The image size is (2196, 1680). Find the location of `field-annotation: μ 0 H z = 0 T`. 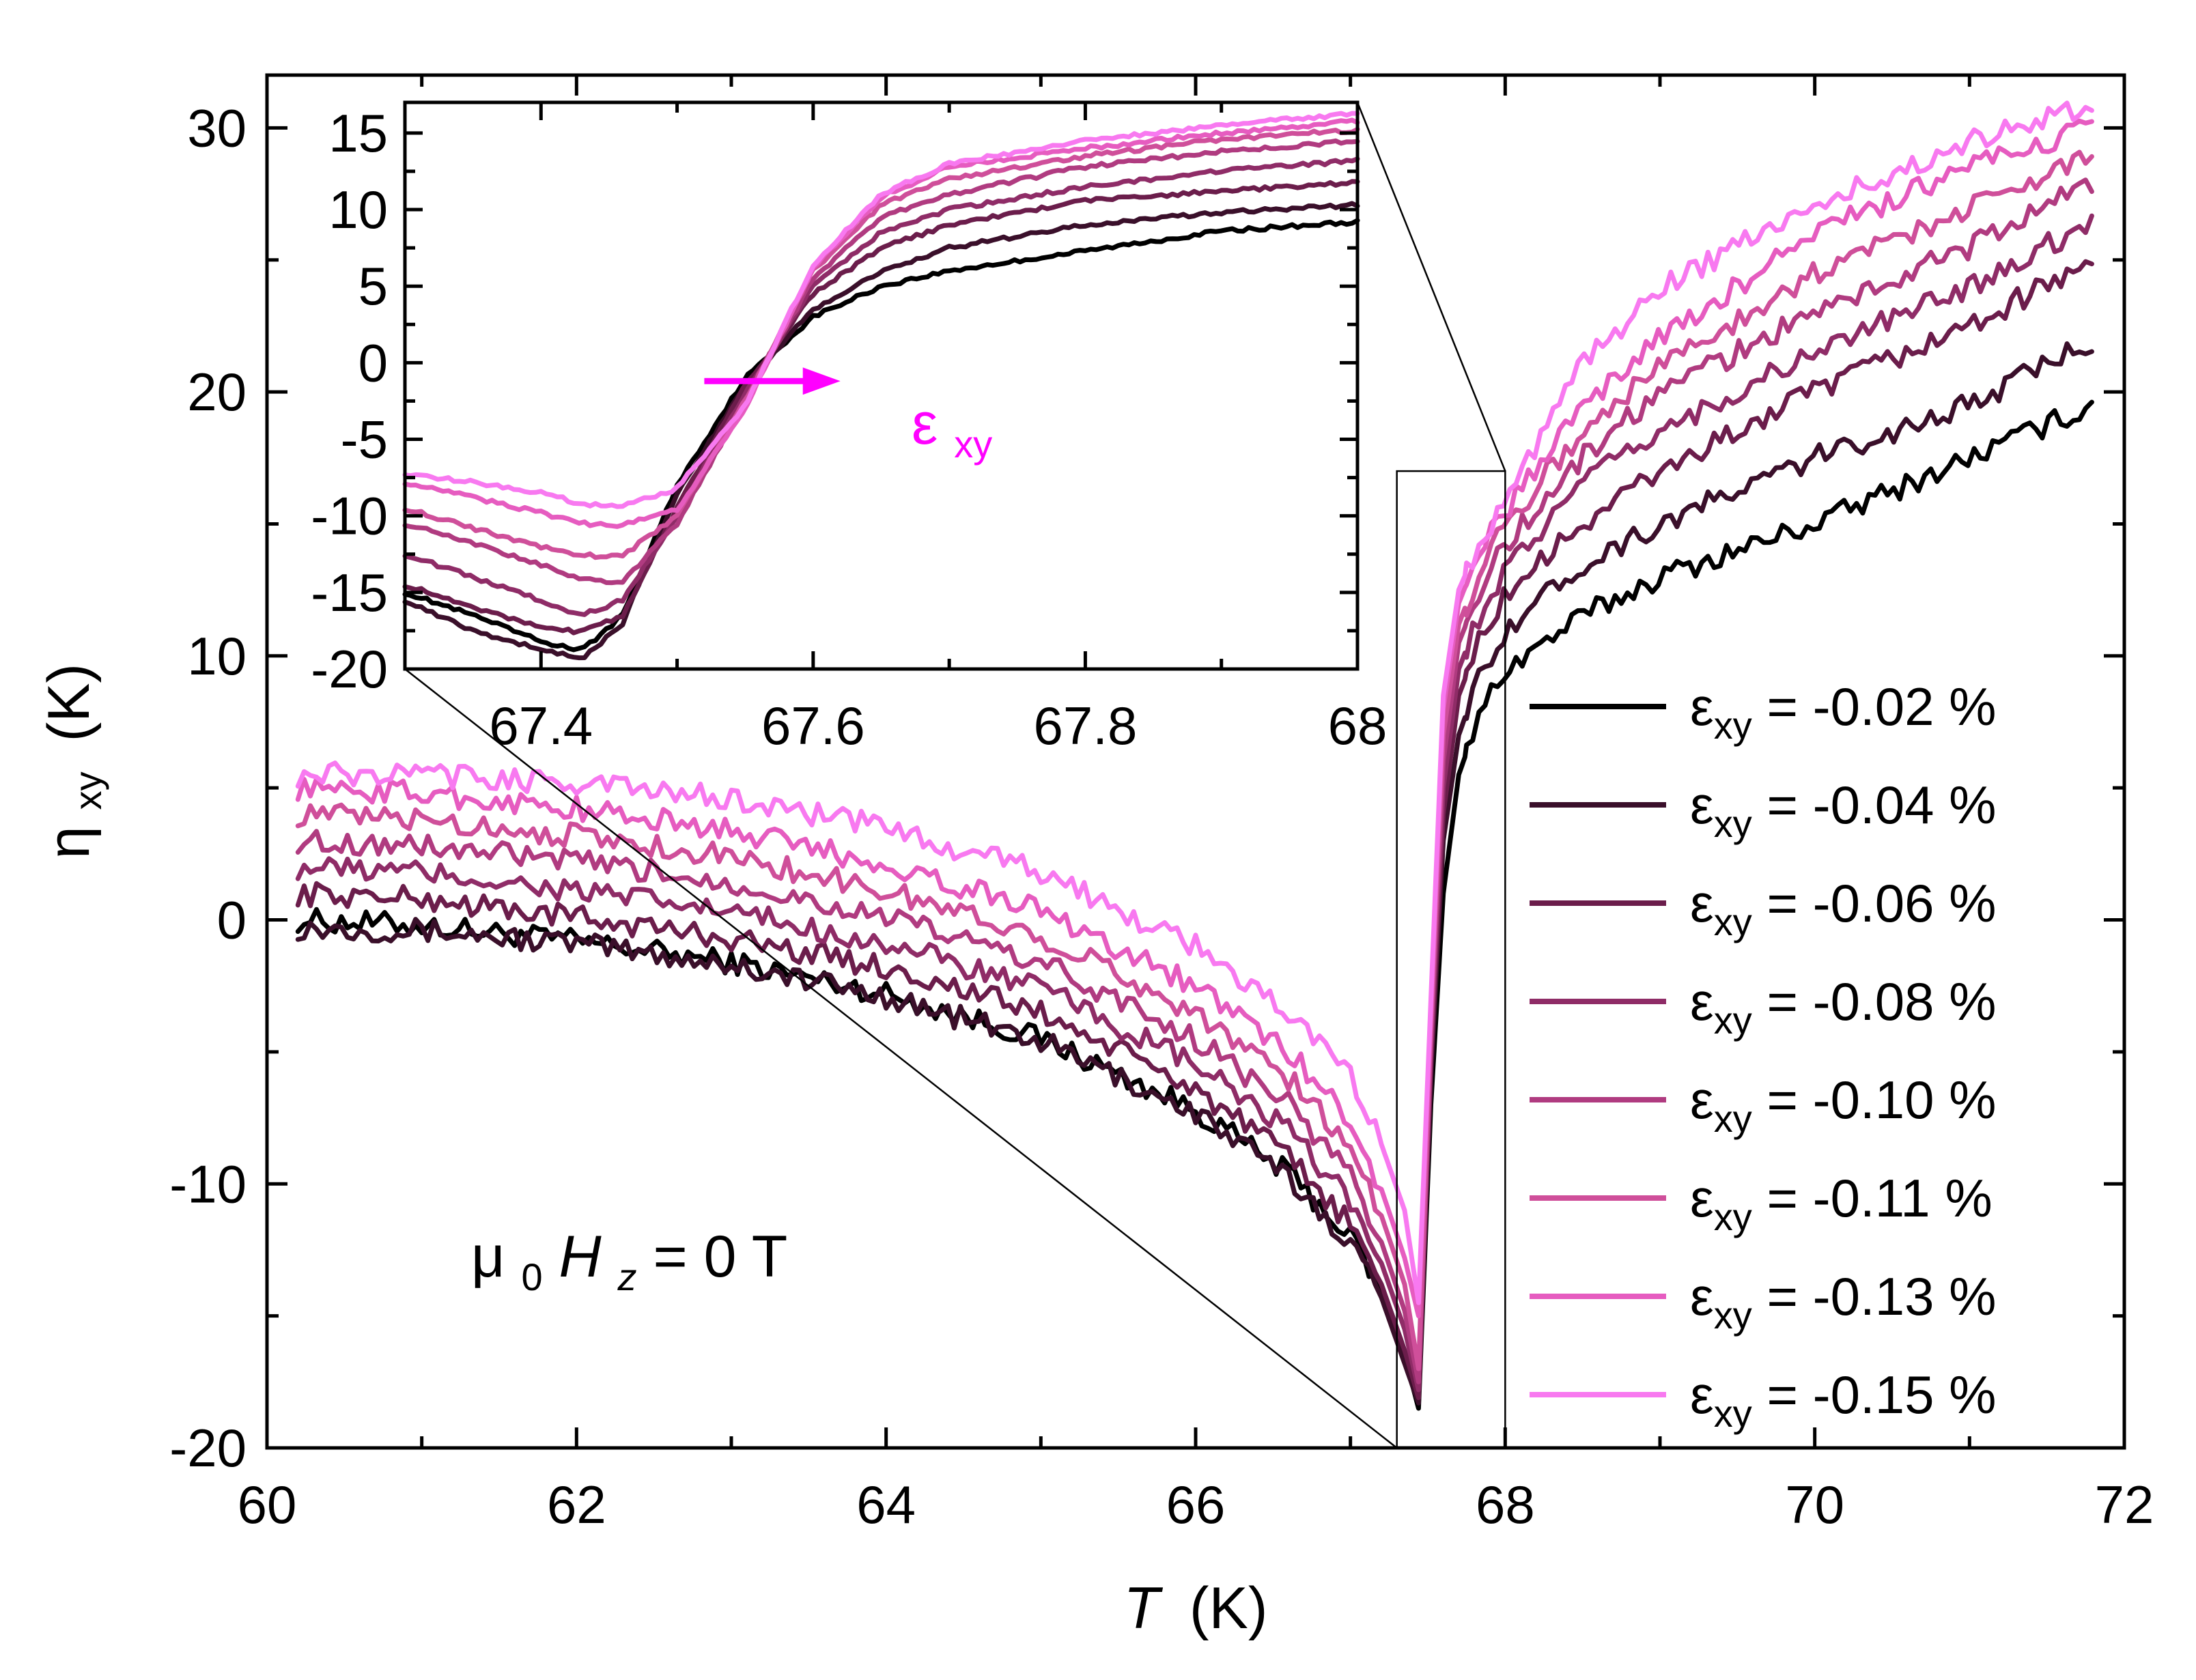

field-annotation: μ 0 H z = 0 T is located at coordinates (629, 1263).